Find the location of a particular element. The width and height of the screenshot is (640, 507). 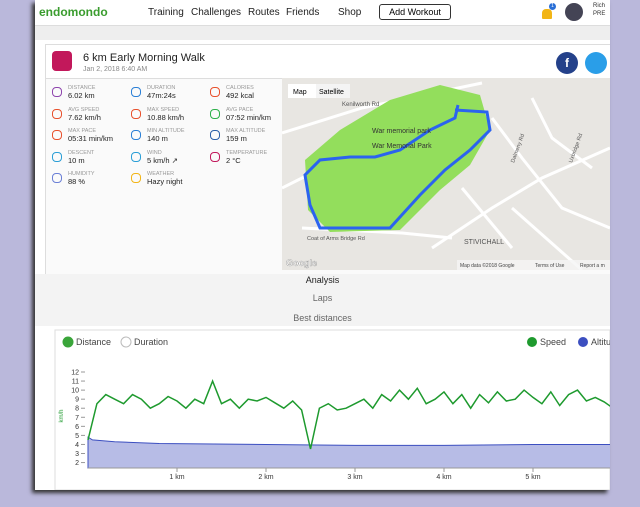

map-label: STIVICHALL is located at coordinates (484, 242).